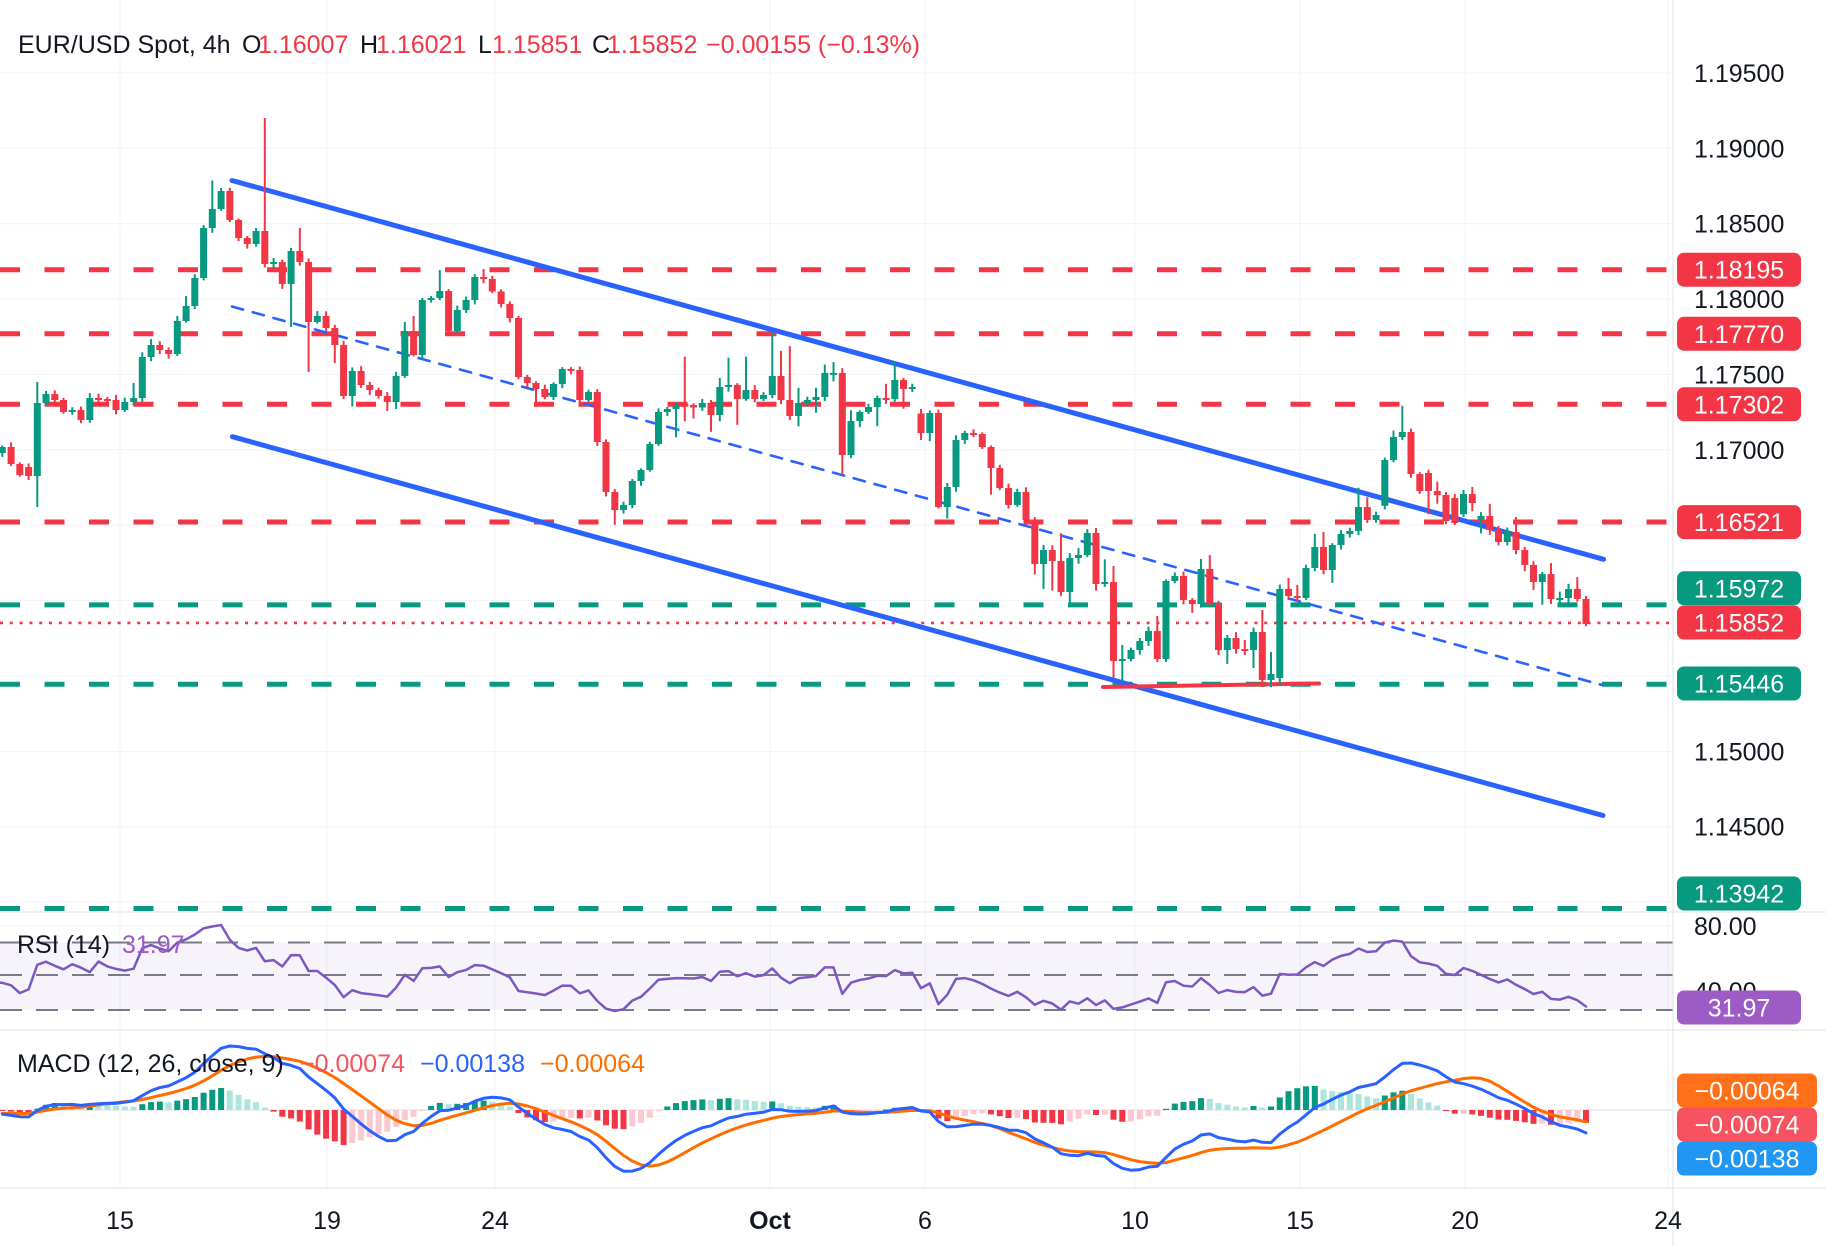  What do you see at coordinates (1135, 1221) in the screenshot?
I see `svg-text: 10` at bounding box center [1135, 1221].